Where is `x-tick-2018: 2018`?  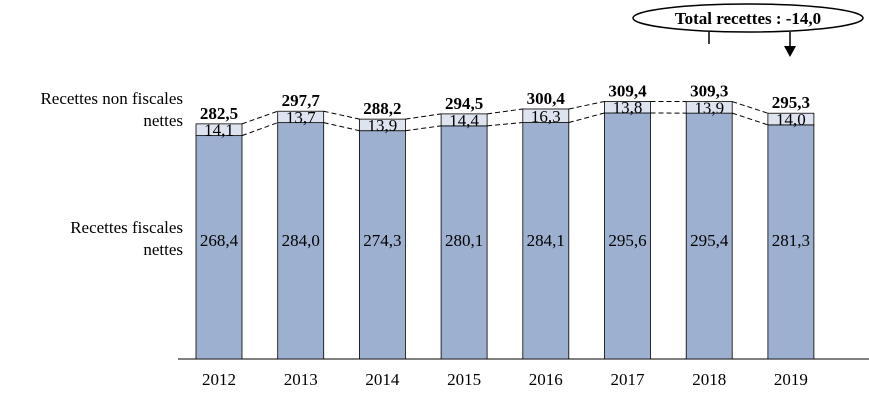 x-tick-2018: 2018 is located at coordinates (709, 379).